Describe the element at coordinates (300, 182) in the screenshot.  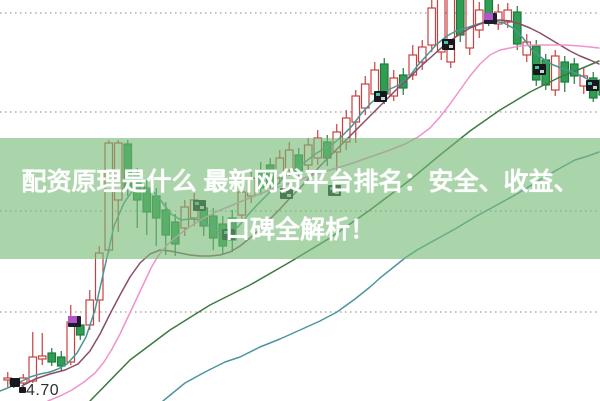
I see `headline-line1: 配资原理是什么 最新网贷平台排名：安全、收益、` at that location.